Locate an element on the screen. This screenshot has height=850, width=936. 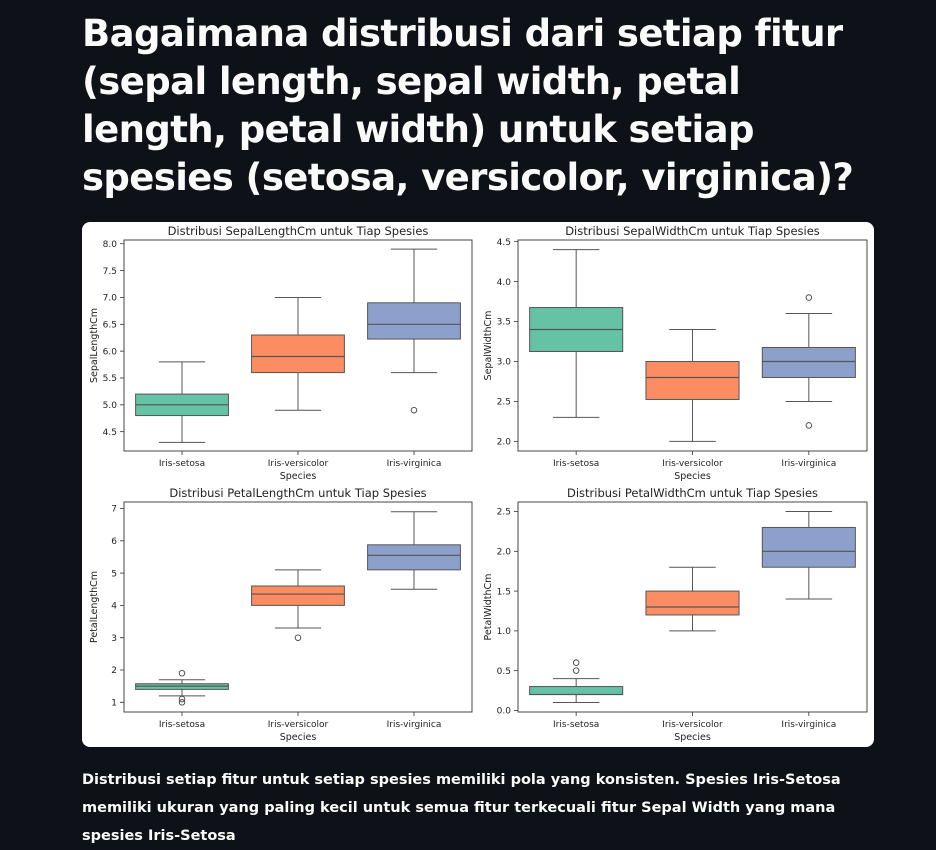
y-tick-label: 6.0 is located at coordinates (110, 352).